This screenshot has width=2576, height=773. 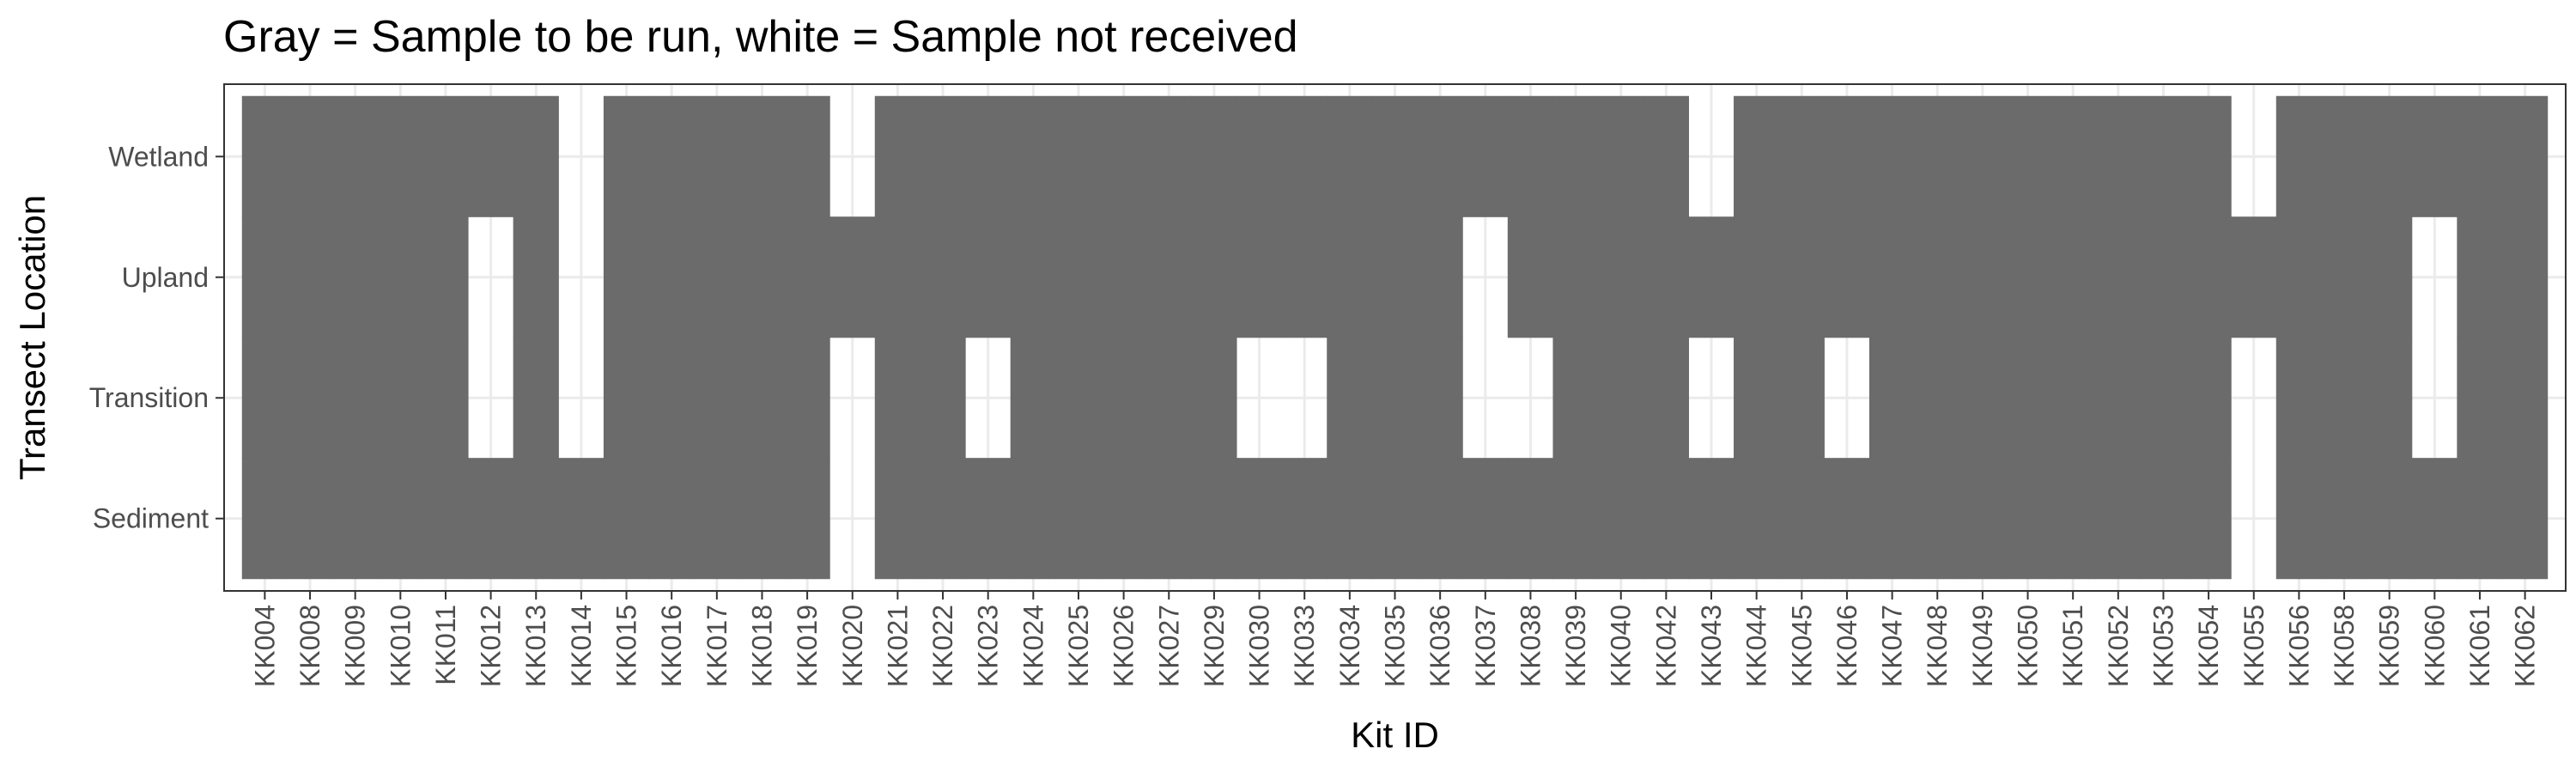 I want to click on heatmap-cell-kk013-transition, so click(x=536, y=398).